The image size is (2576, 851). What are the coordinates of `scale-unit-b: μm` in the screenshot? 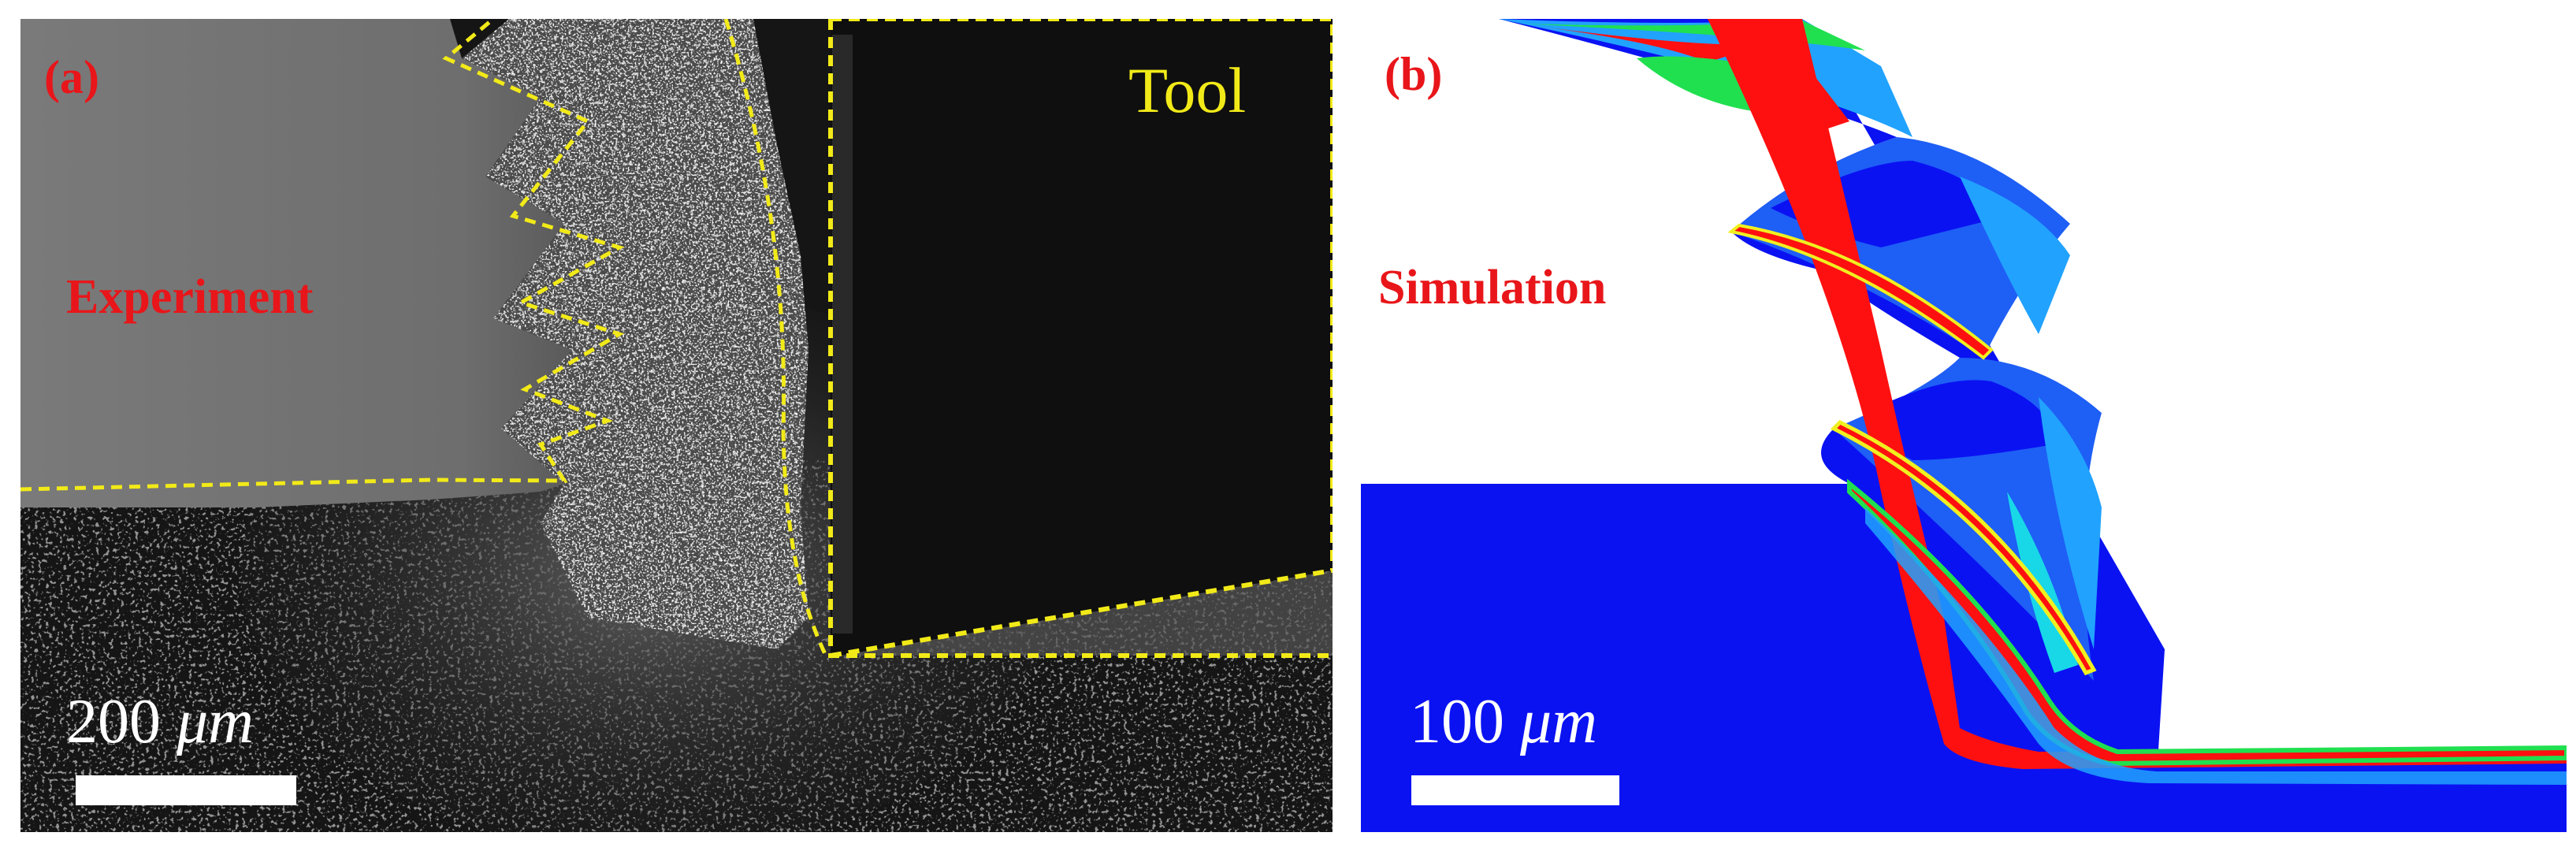 It's located at (1558, 721).